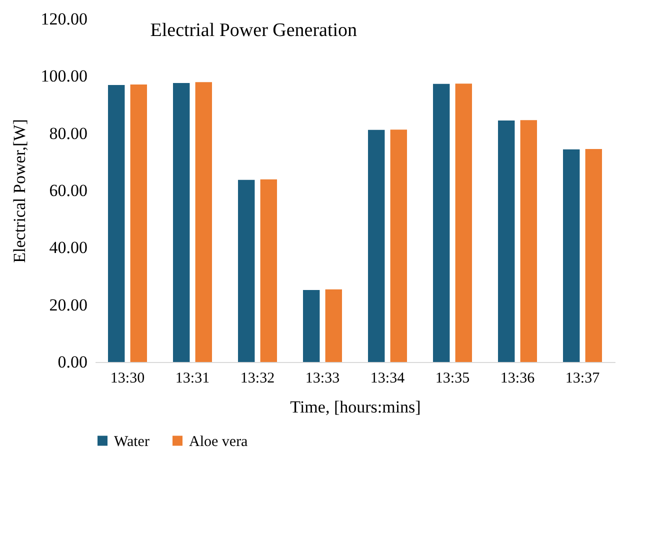 Image resolution: width=667 pixels, height=538 pixels. Describe the element at coordinates (68, 133) in the screenshot. I see `y-tick-label: 80.00` at that location.